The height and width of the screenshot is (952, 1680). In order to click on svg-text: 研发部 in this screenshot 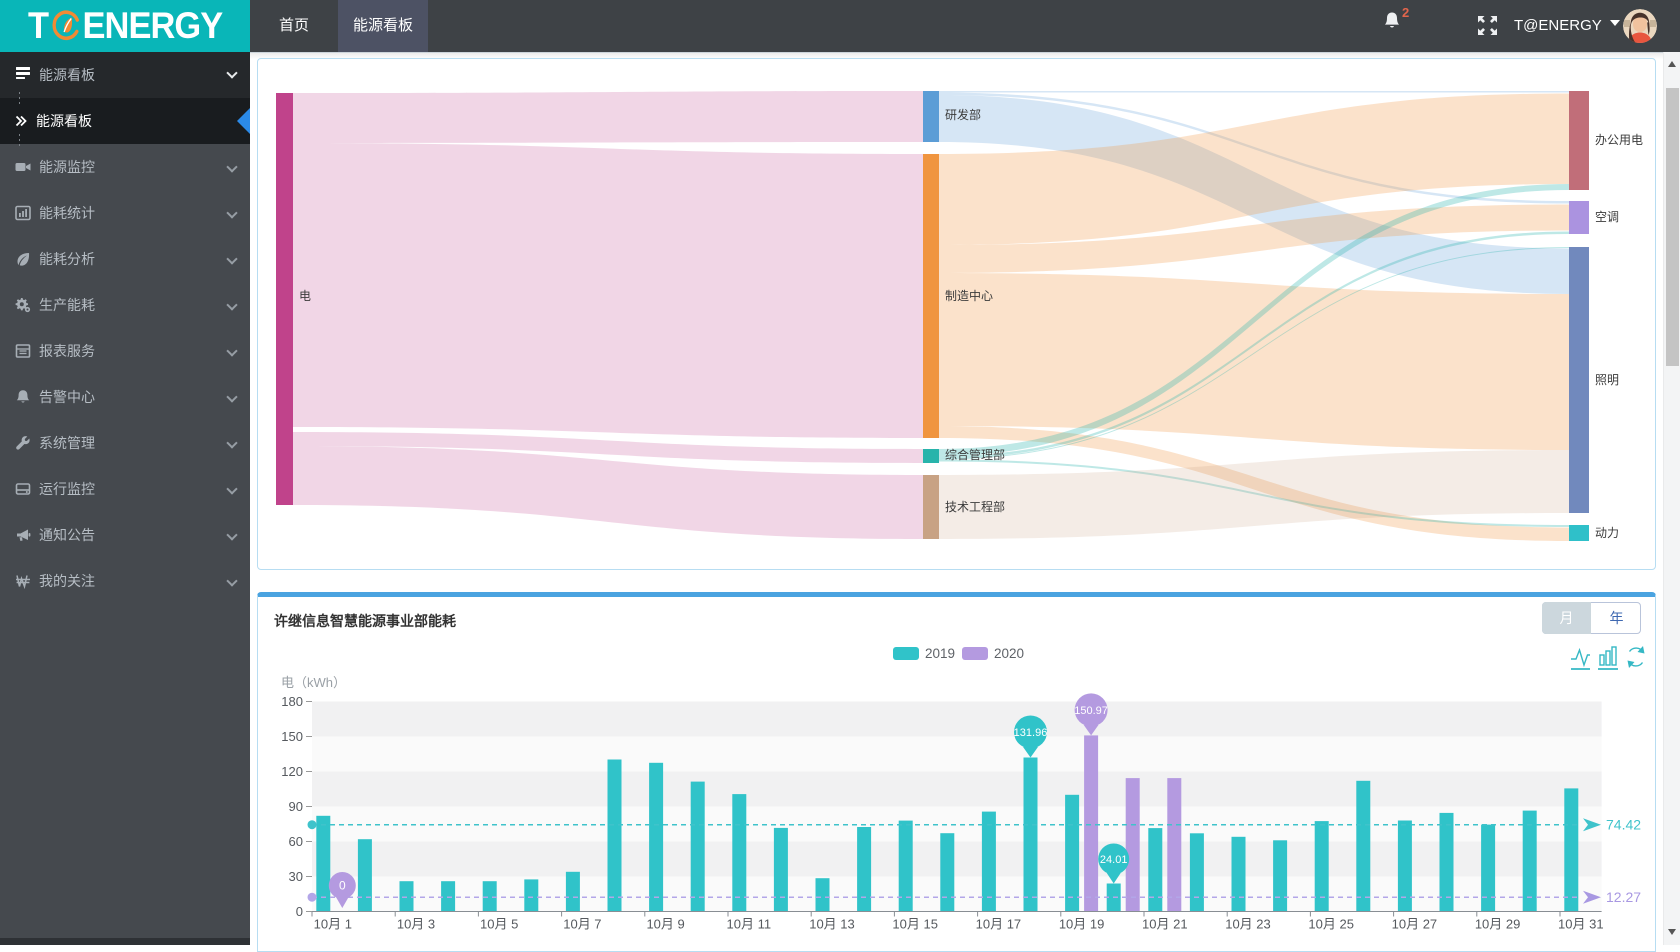, I will do `click(963, 114)`.